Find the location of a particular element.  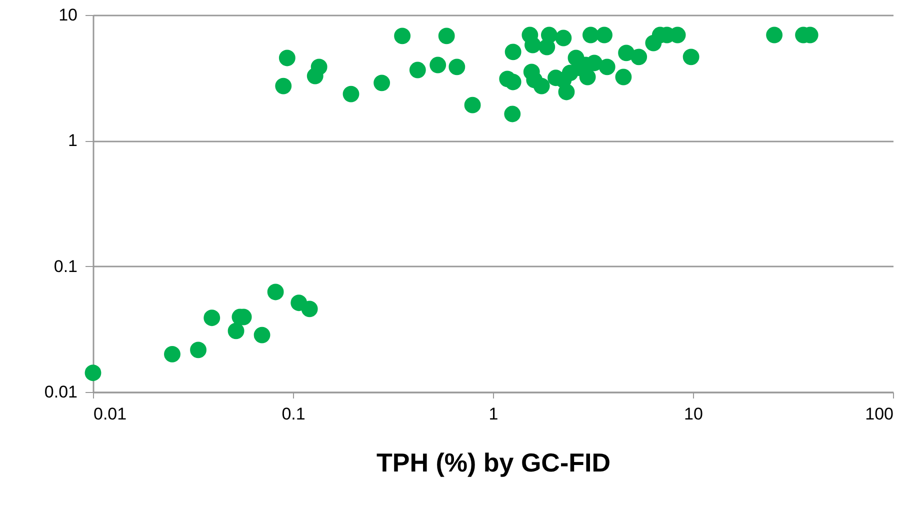

x-tick-label: 100 is located at coordinates (879, 414).